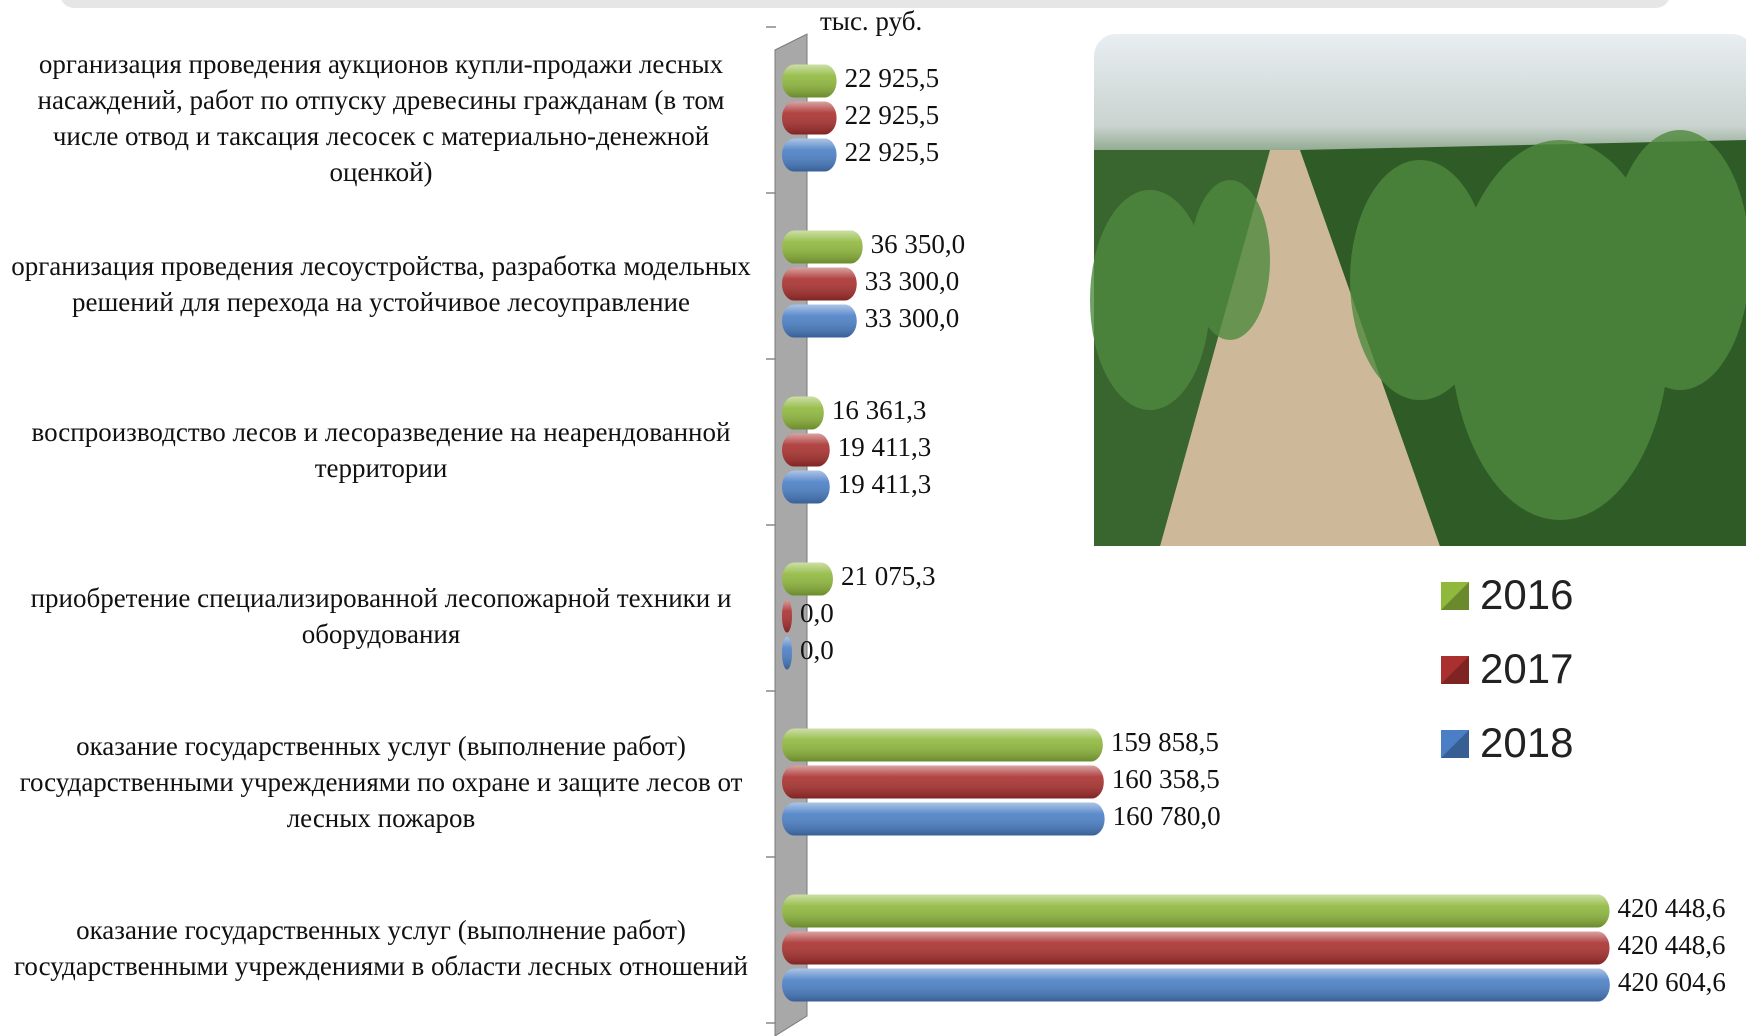 This screenshot has height=1036, width=1746. I want to click on value-label: 36 350,0, so click(918, 244).